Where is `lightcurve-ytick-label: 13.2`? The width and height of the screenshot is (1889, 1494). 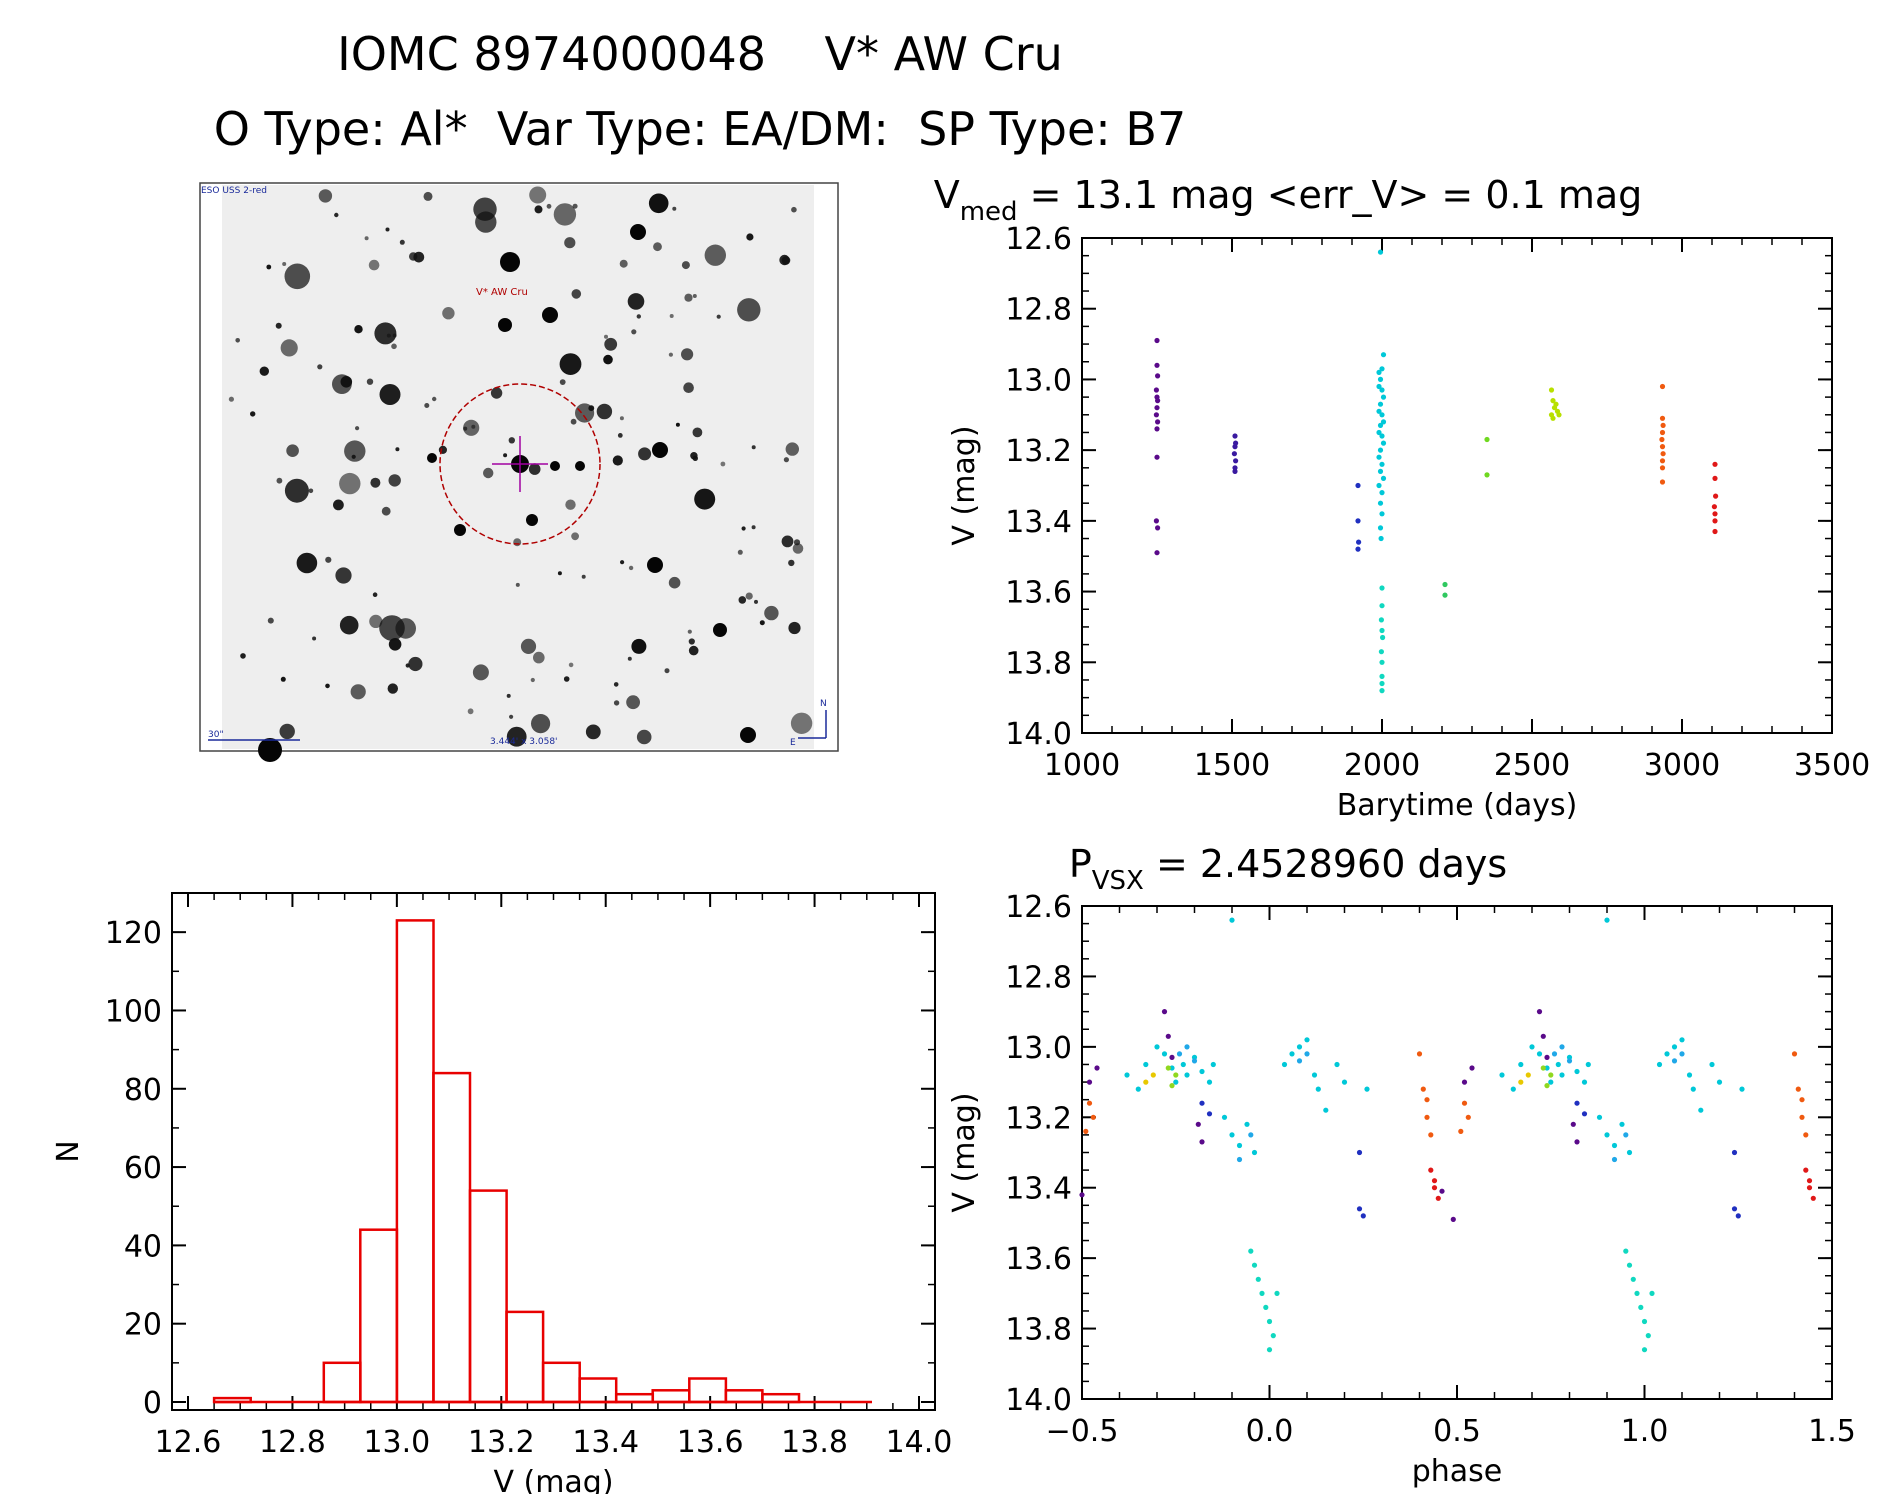
lightcurve-ytick-label: 13.2 is located at coordinates (1038, 451).